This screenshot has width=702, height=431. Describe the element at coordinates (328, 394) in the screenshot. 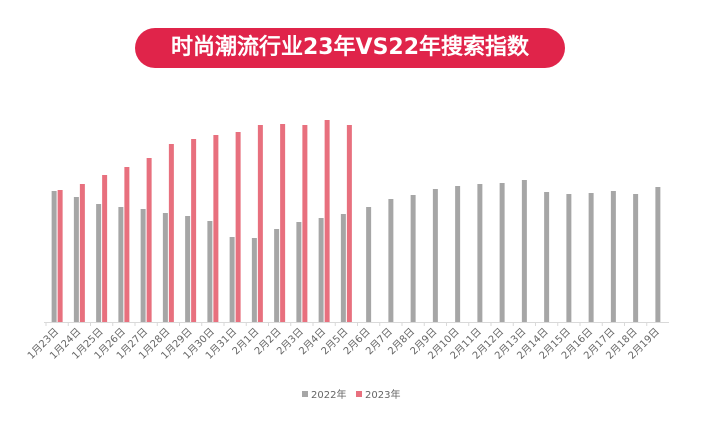

I see `legend-label: 2022年` at that location.